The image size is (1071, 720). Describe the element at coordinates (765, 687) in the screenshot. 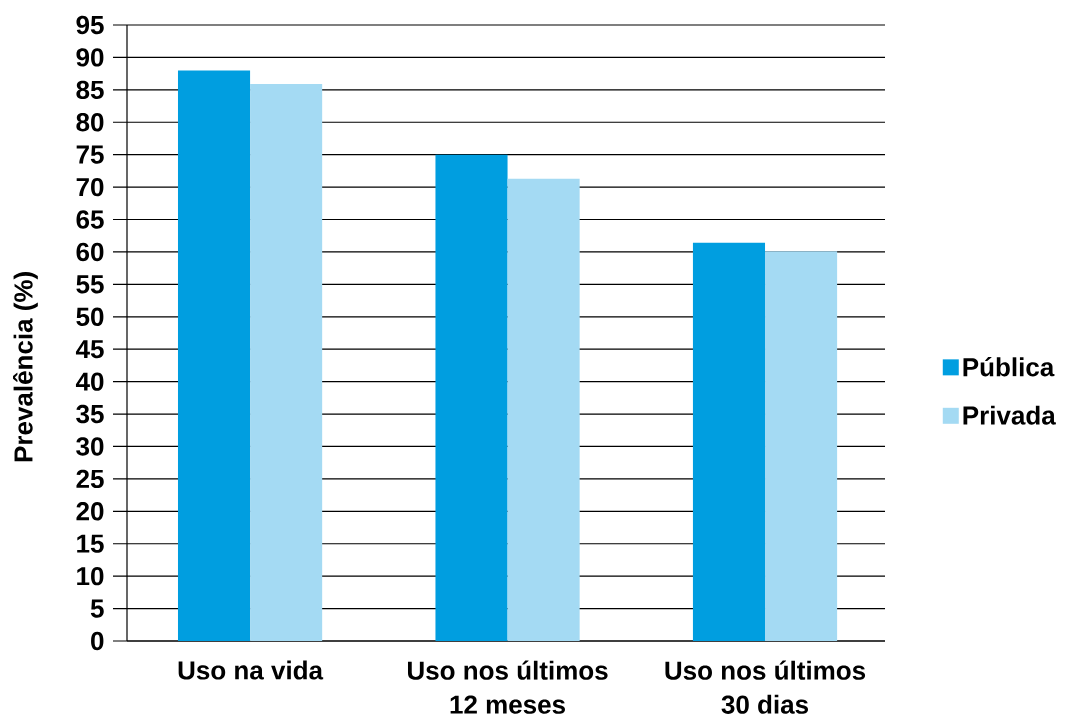

I see `x-tick-label: Uso nos últimos 30 dias` at that location.